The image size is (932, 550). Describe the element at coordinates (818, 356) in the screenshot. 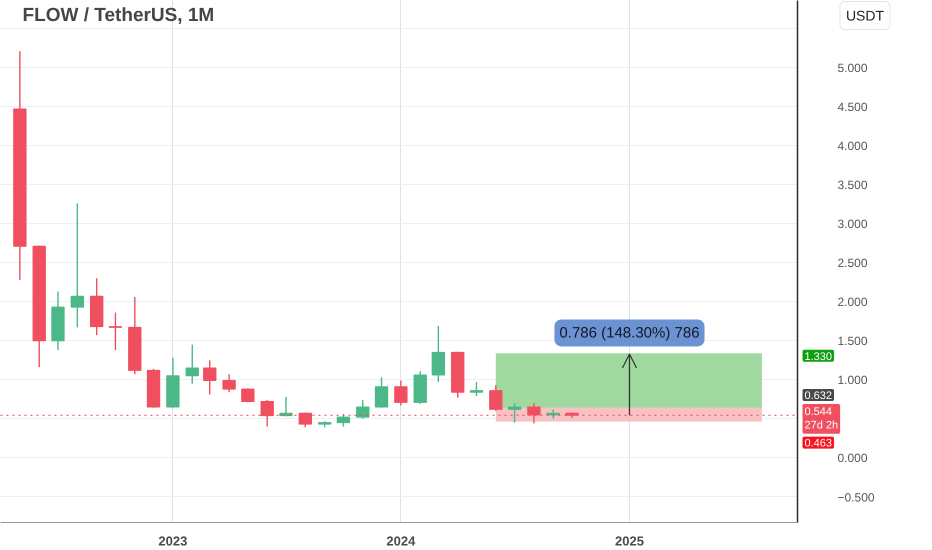

I see `text: 1.330` at that location.